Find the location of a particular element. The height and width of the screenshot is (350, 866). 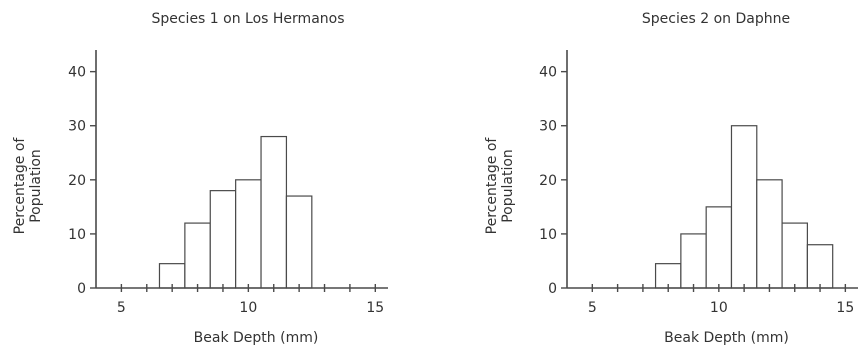

chart-title: Species 2 on Daphne is located at coordinates (716, 19).